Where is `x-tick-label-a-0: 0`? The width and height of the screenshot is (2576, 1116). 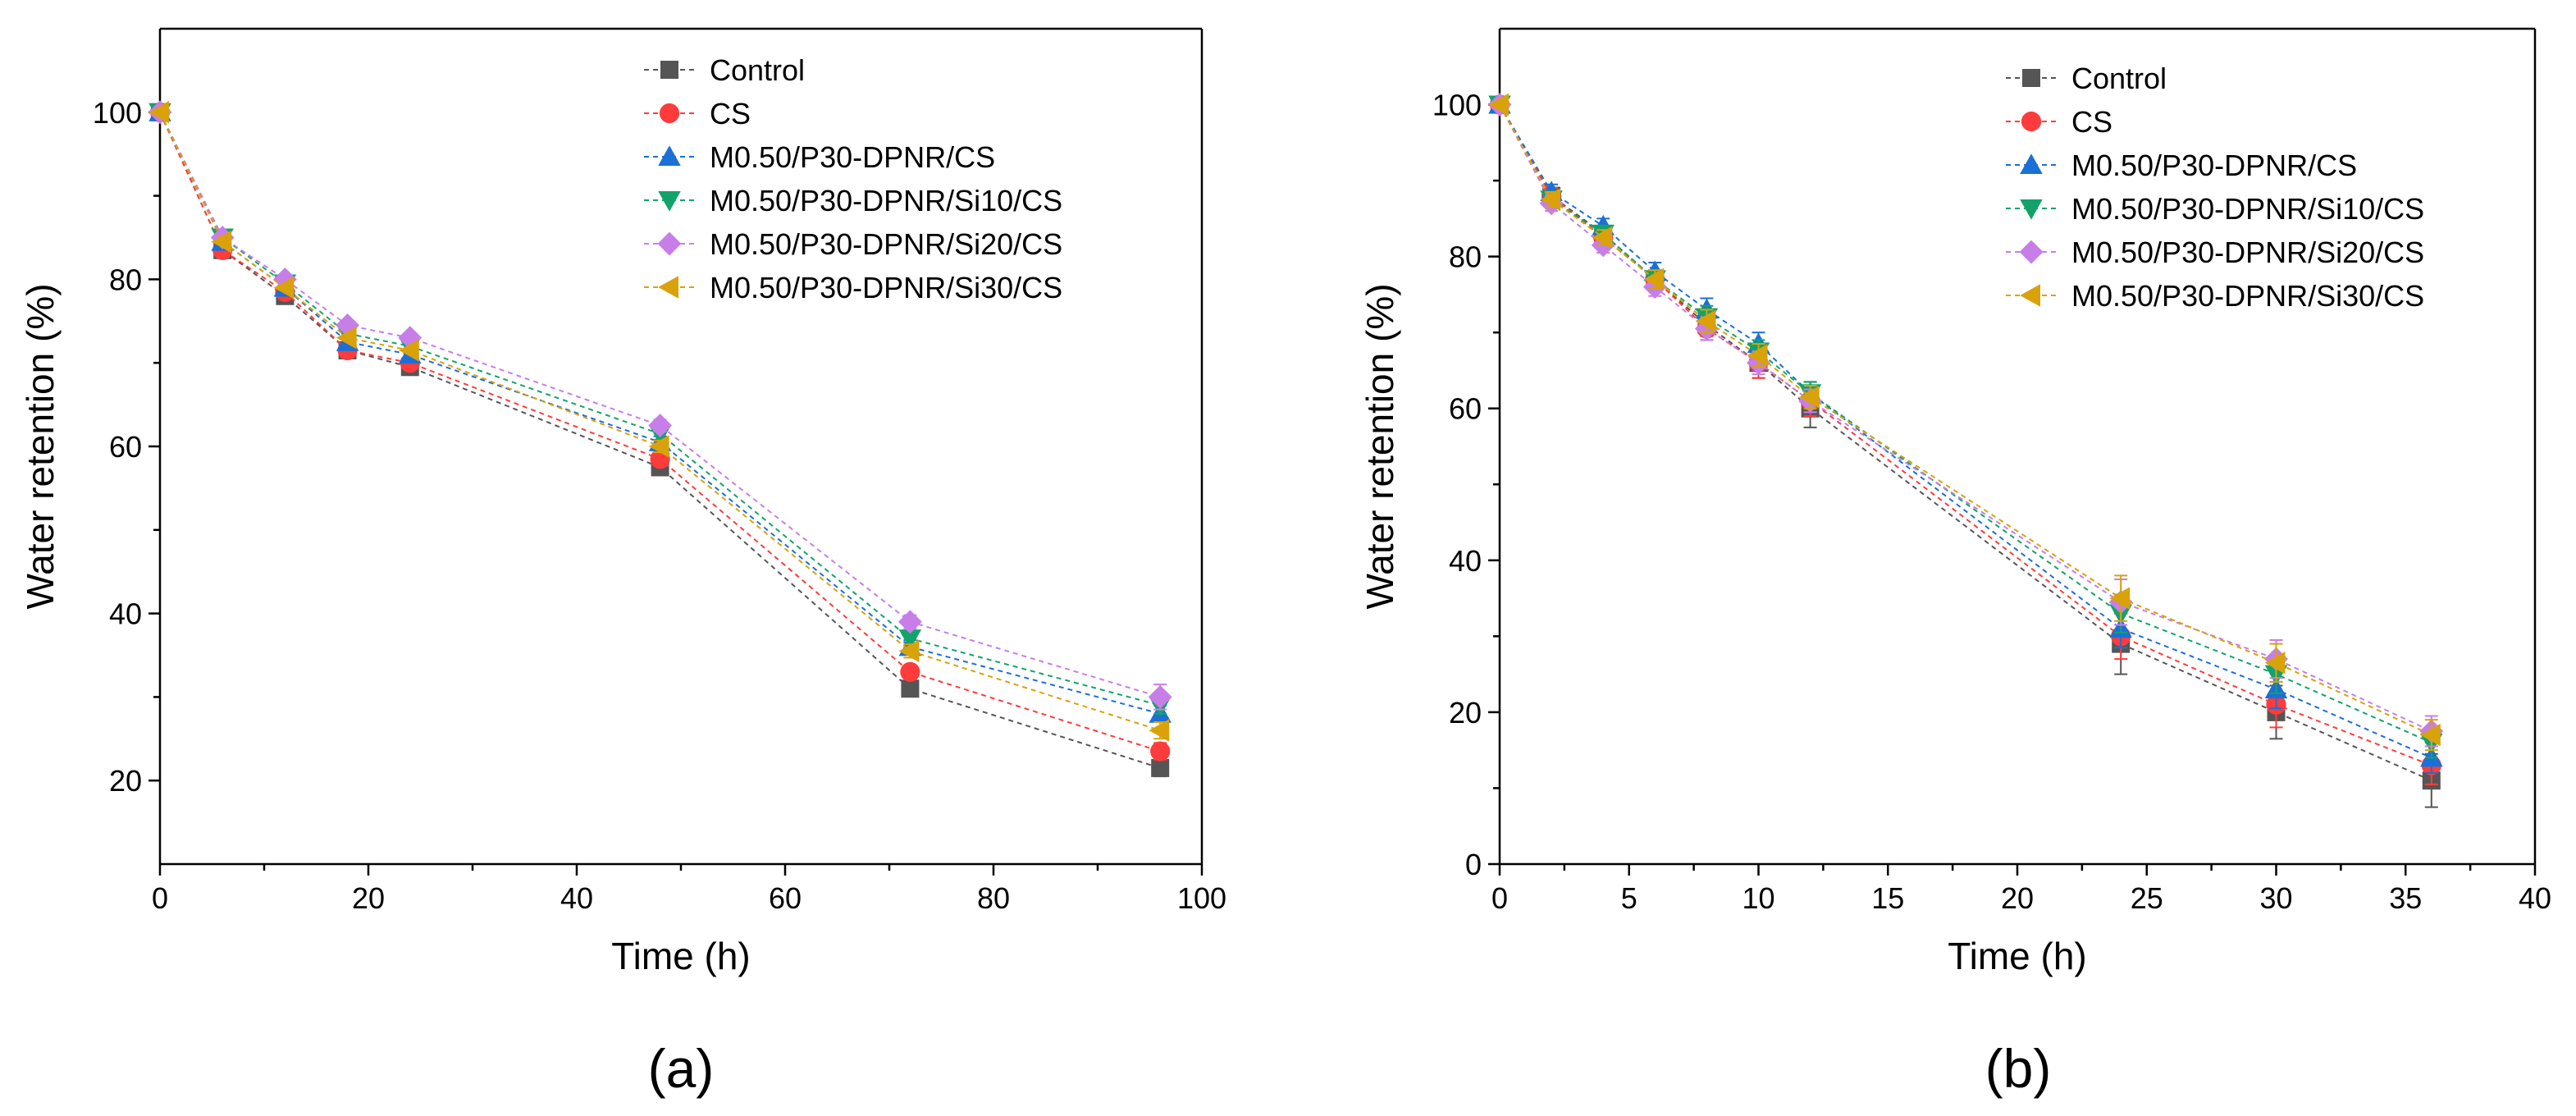 x-tick-label-a-0: 0 is located at coordinates (160, 898).